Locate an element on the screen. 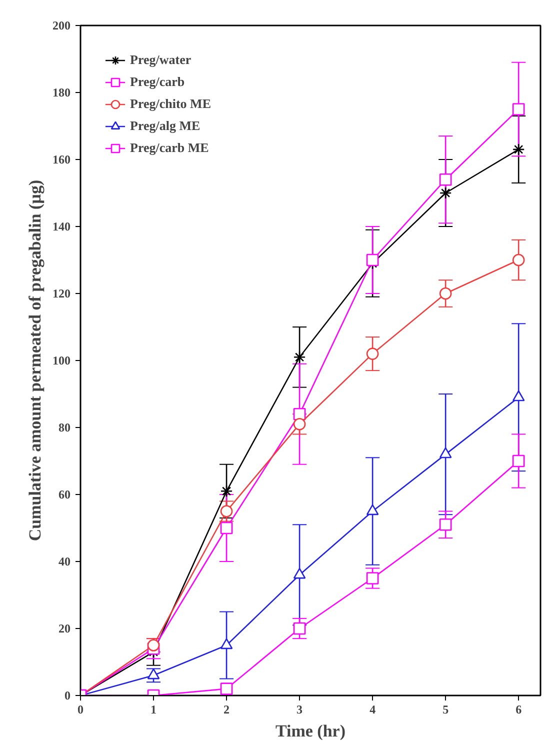 This screenshot has height=755, width=550. y-tick-label: 160 is located at coordinates (61, 159).